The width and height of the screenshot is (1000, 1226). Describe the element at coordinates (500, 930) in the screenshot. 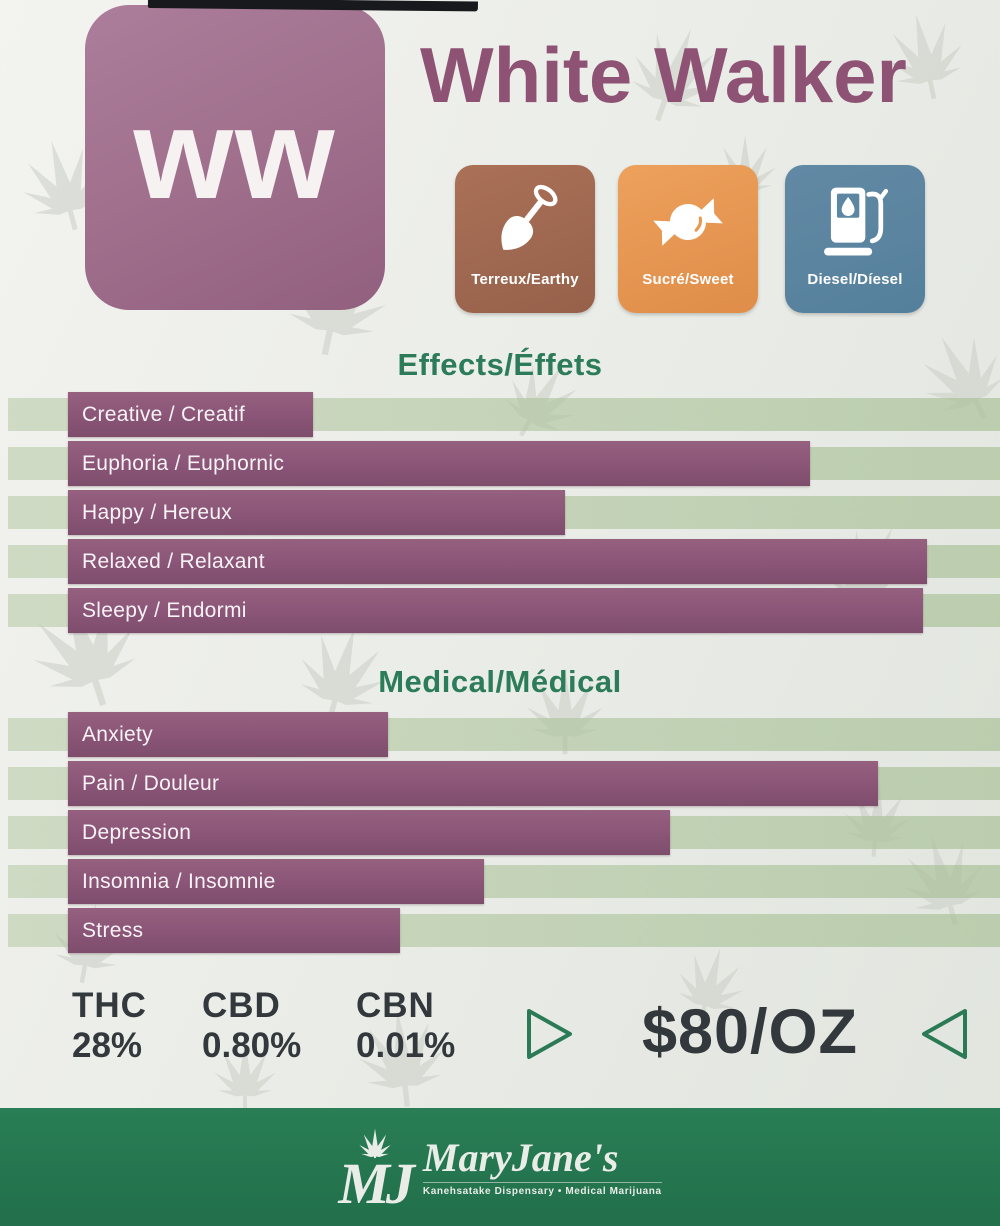

I see `bar-row: Stress` at that location.